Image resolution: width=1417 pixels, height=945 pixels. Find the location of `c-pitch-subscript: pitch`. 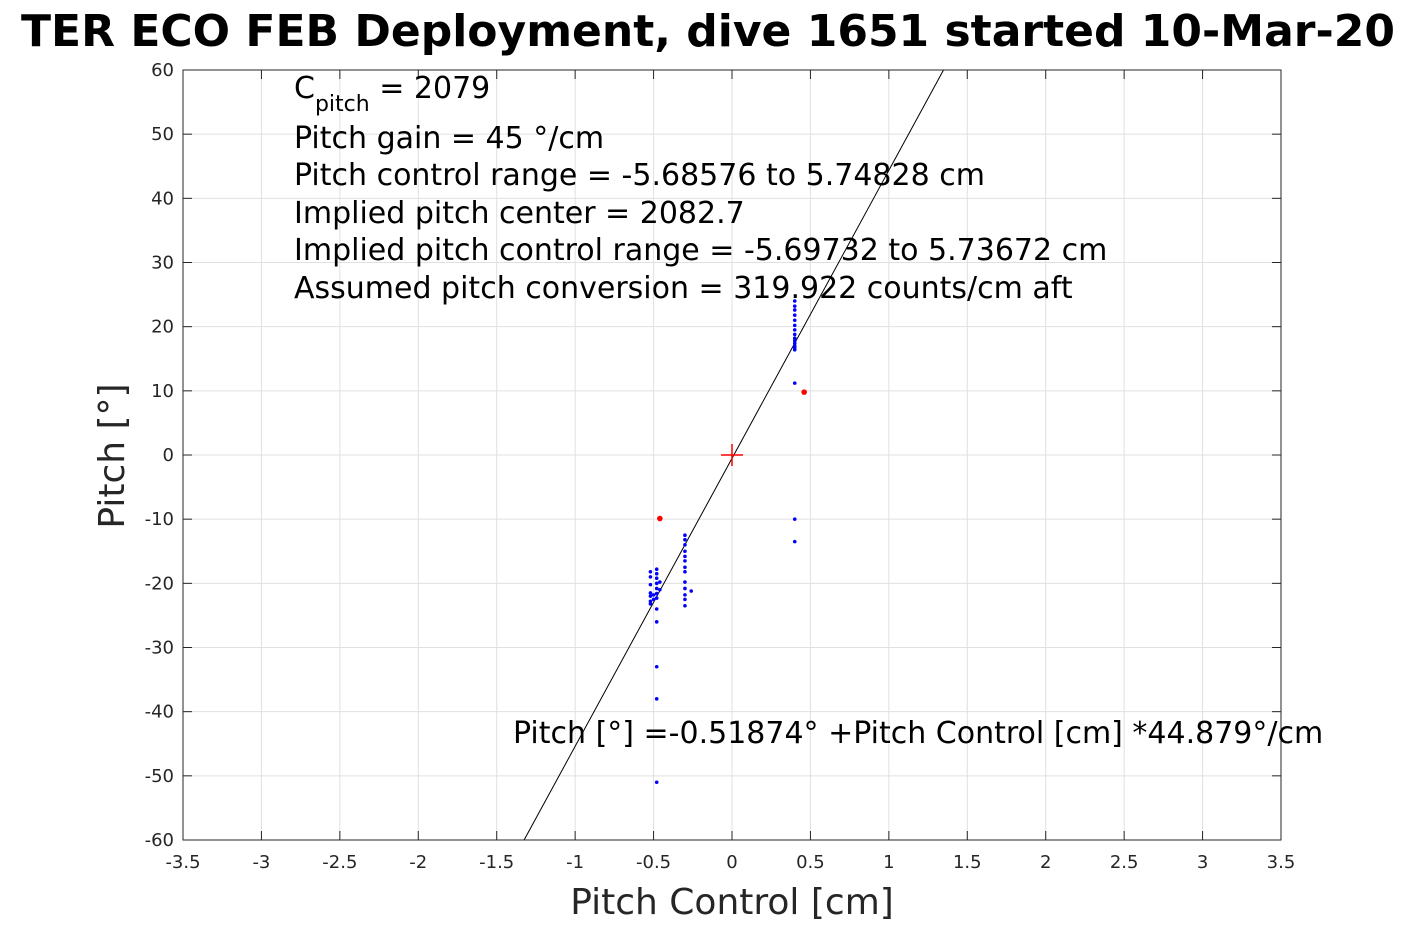

c-pitch-subscript: pitch is located at coordinates (342, 104).